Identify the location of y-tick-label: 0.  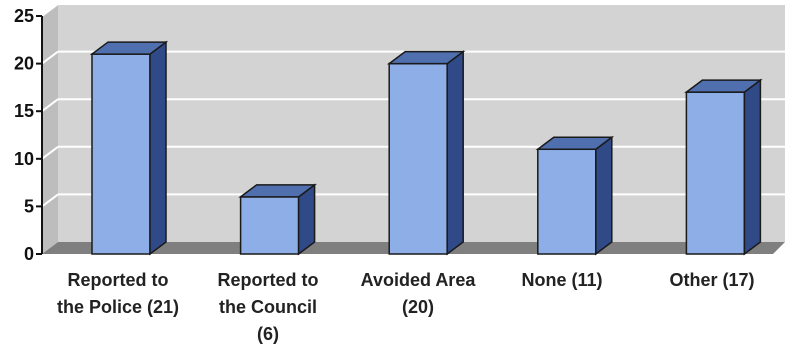
(29, 254).